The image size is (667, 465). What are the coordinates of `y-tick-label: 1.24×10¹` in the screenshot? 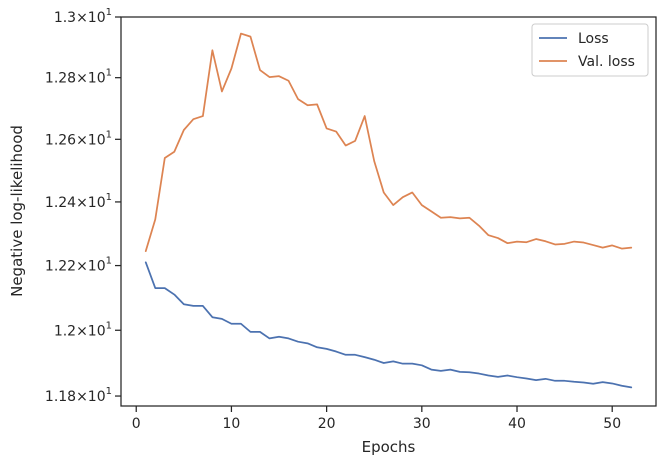 It's located at (78, 201).